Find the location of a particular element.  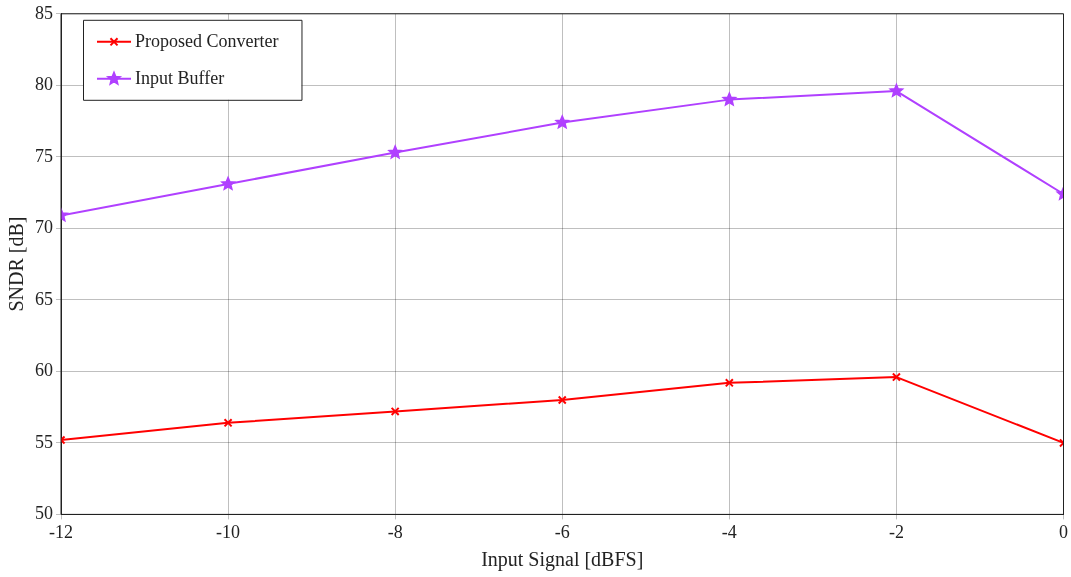

y-axis-title: SNDR [dB] is located at coordinates (16, 264).